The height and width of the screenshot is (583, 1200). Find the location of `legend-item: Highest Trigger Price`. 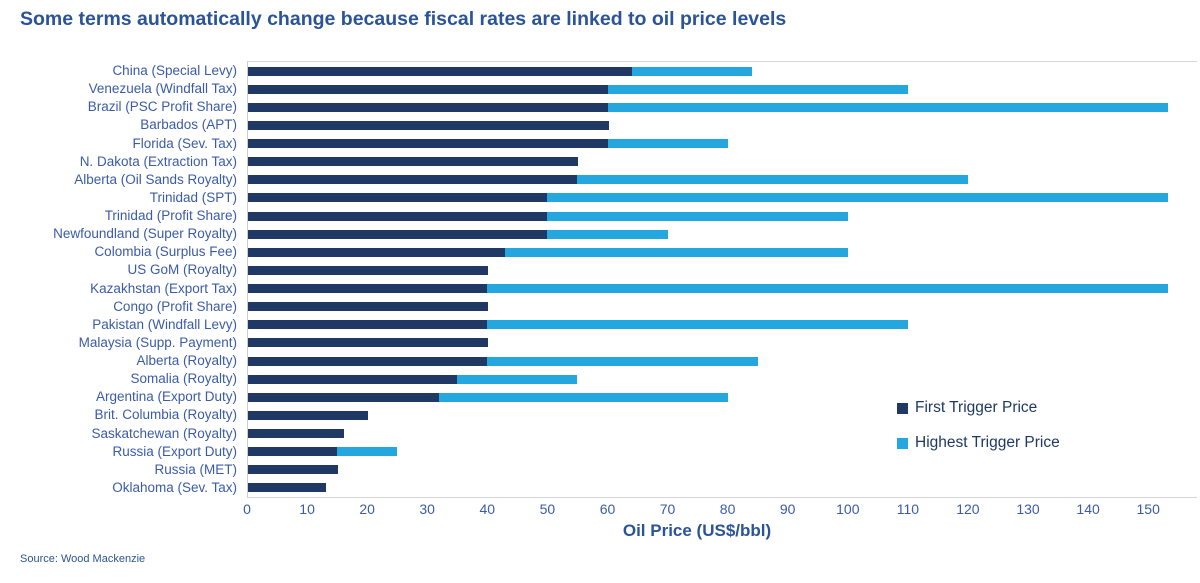

legend-item: Highest Trigger Price is located at coordinates (978, 443).